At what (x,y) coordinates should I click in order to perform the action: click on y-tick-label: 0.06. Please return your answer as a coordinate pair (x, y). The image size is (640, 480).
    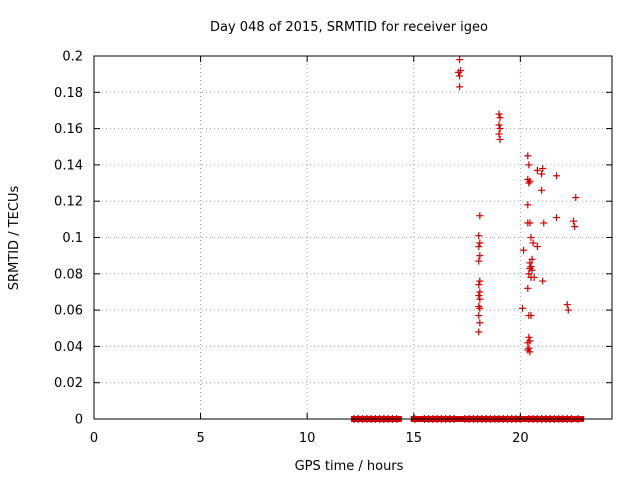
    Looking at the image, I should click on (68, 311).